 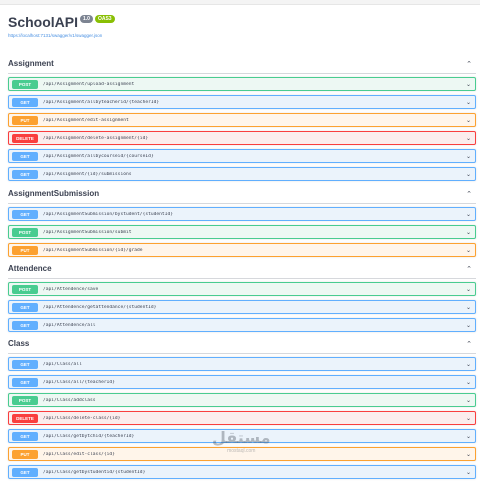 What do you see at coordinates (43, 22) in the screenshot?
I see `api-title: SchoolAPI` at bounding box center [43, 22].